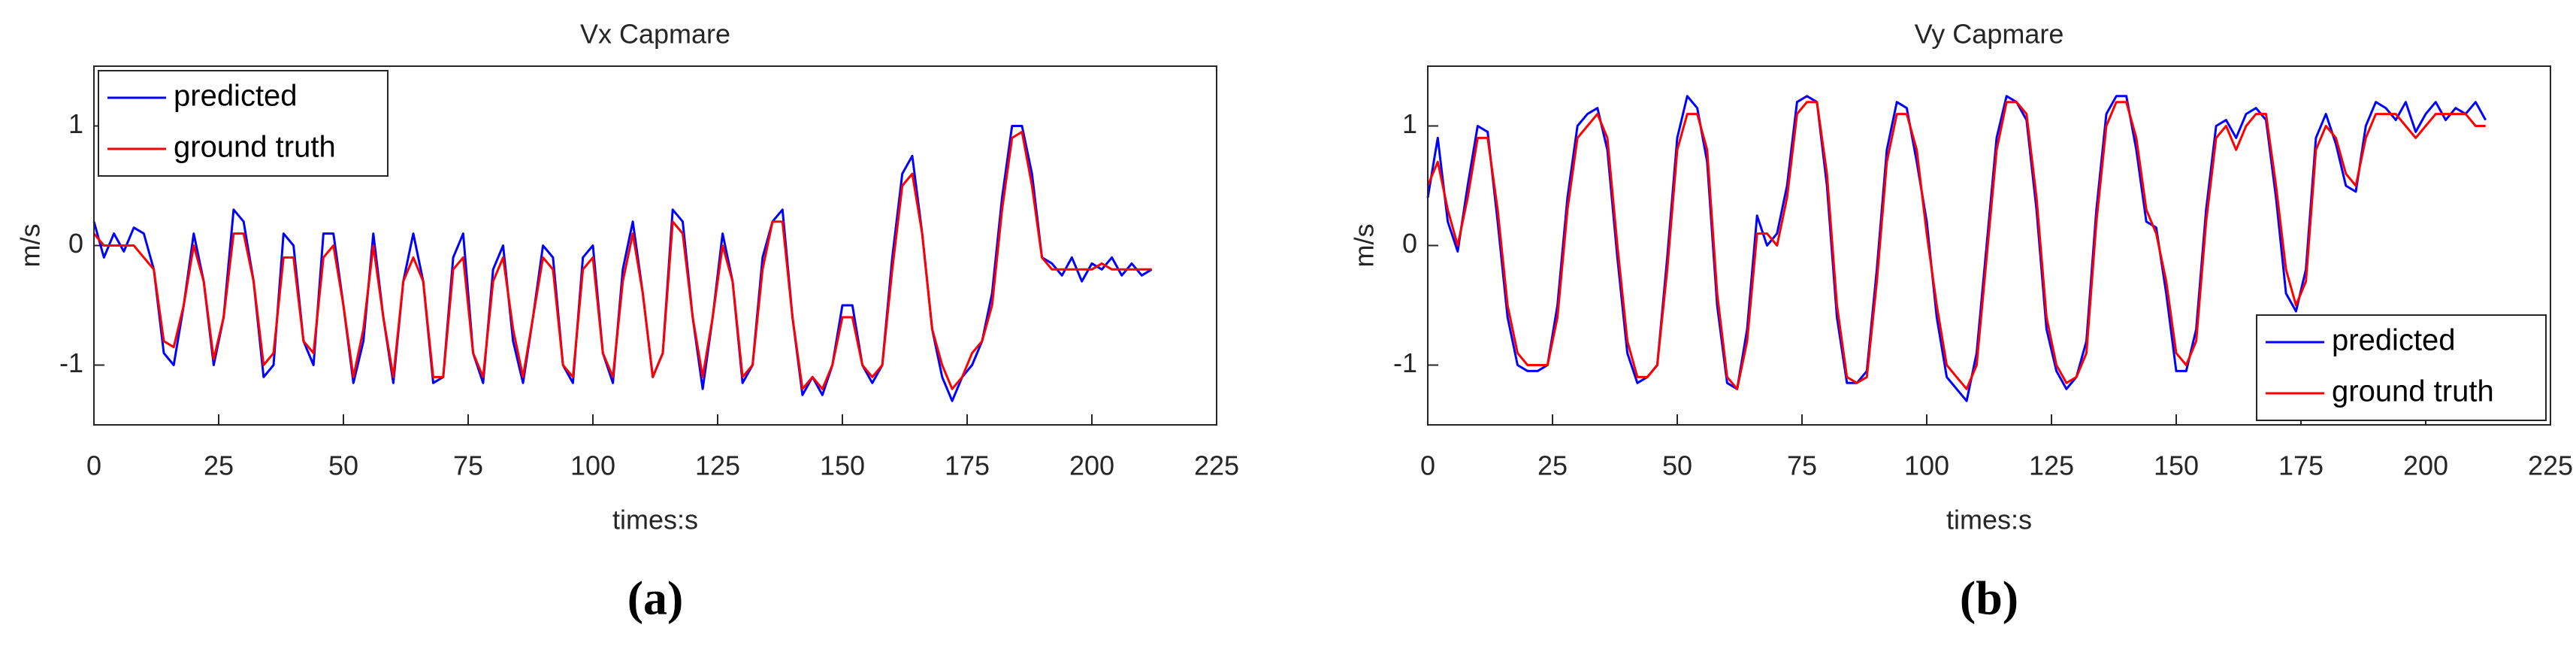  What do you see at coordinates (655, 598) in the screenshot?
I see `caption: (a)` at bounding box center [655, 598].